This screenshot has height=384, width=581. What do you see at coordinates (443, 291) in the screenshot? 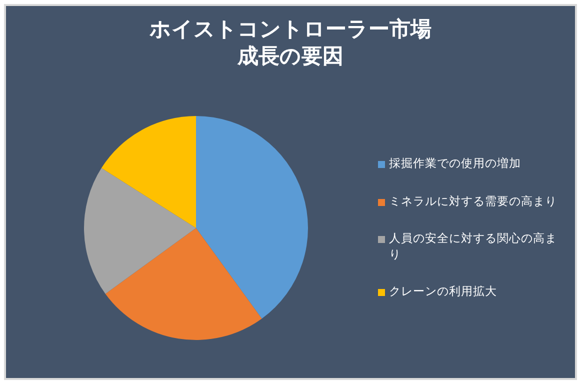
I see `legend-label: クレーンの利用拡大` at bounding box center [443, 291].